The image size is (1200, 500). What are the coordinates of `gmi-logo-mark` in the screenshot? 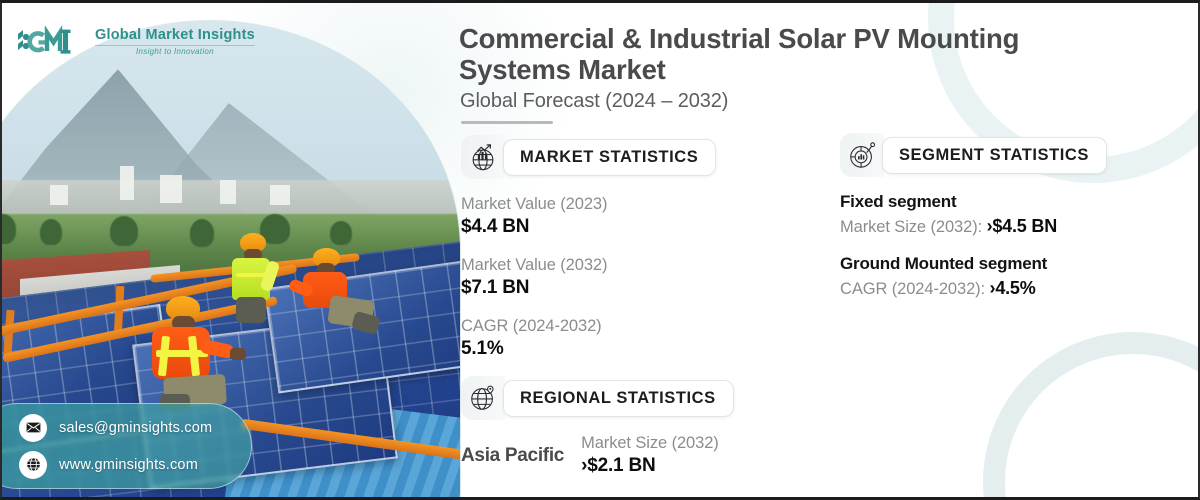 It's located at (52, 42).